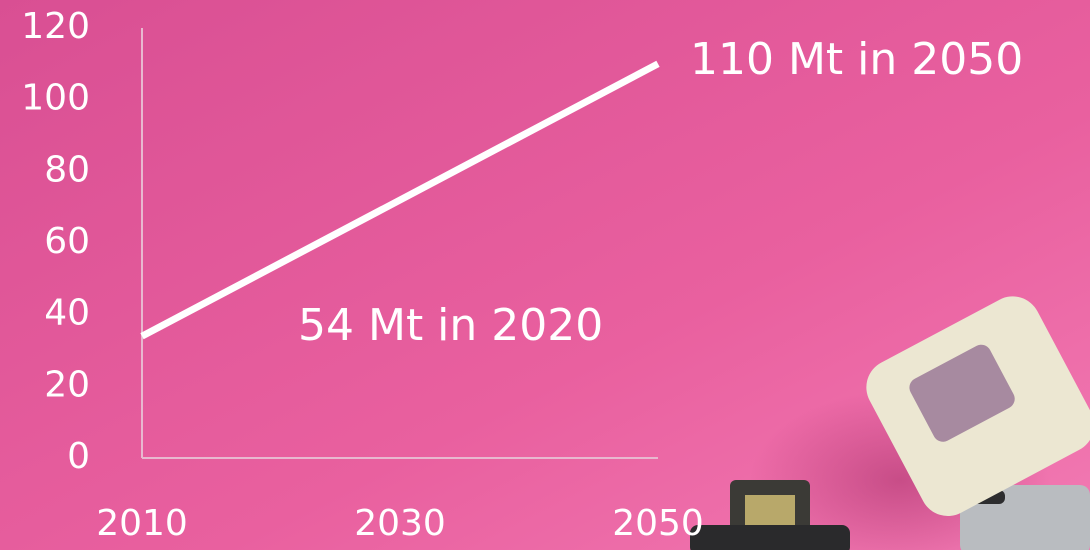  What do you see at coordinates (55, 98) in the screenshot?
I see `y-tick-label: 100` at bounding box center [55, 98].